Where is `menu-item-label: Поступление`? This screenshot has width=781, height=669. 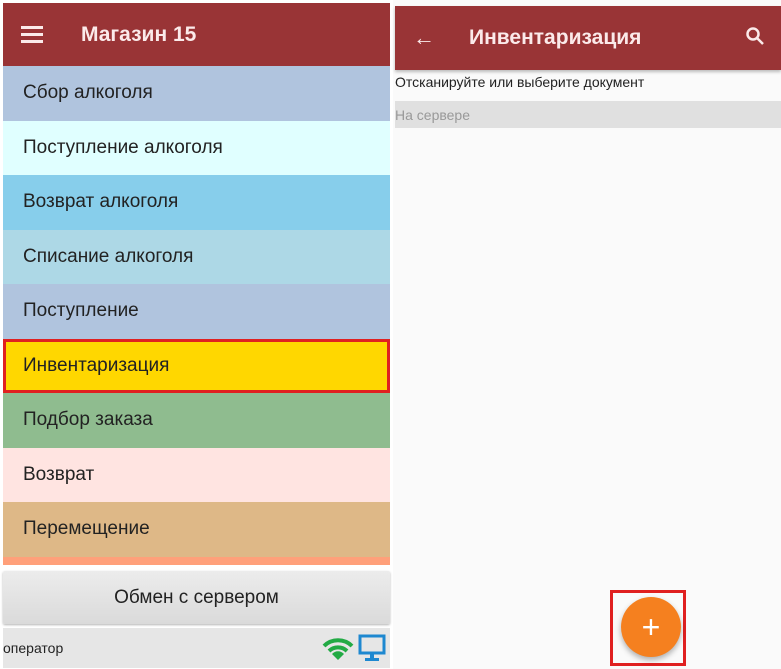
menu-item-label: Поступление is located at coordinates (81, 311).